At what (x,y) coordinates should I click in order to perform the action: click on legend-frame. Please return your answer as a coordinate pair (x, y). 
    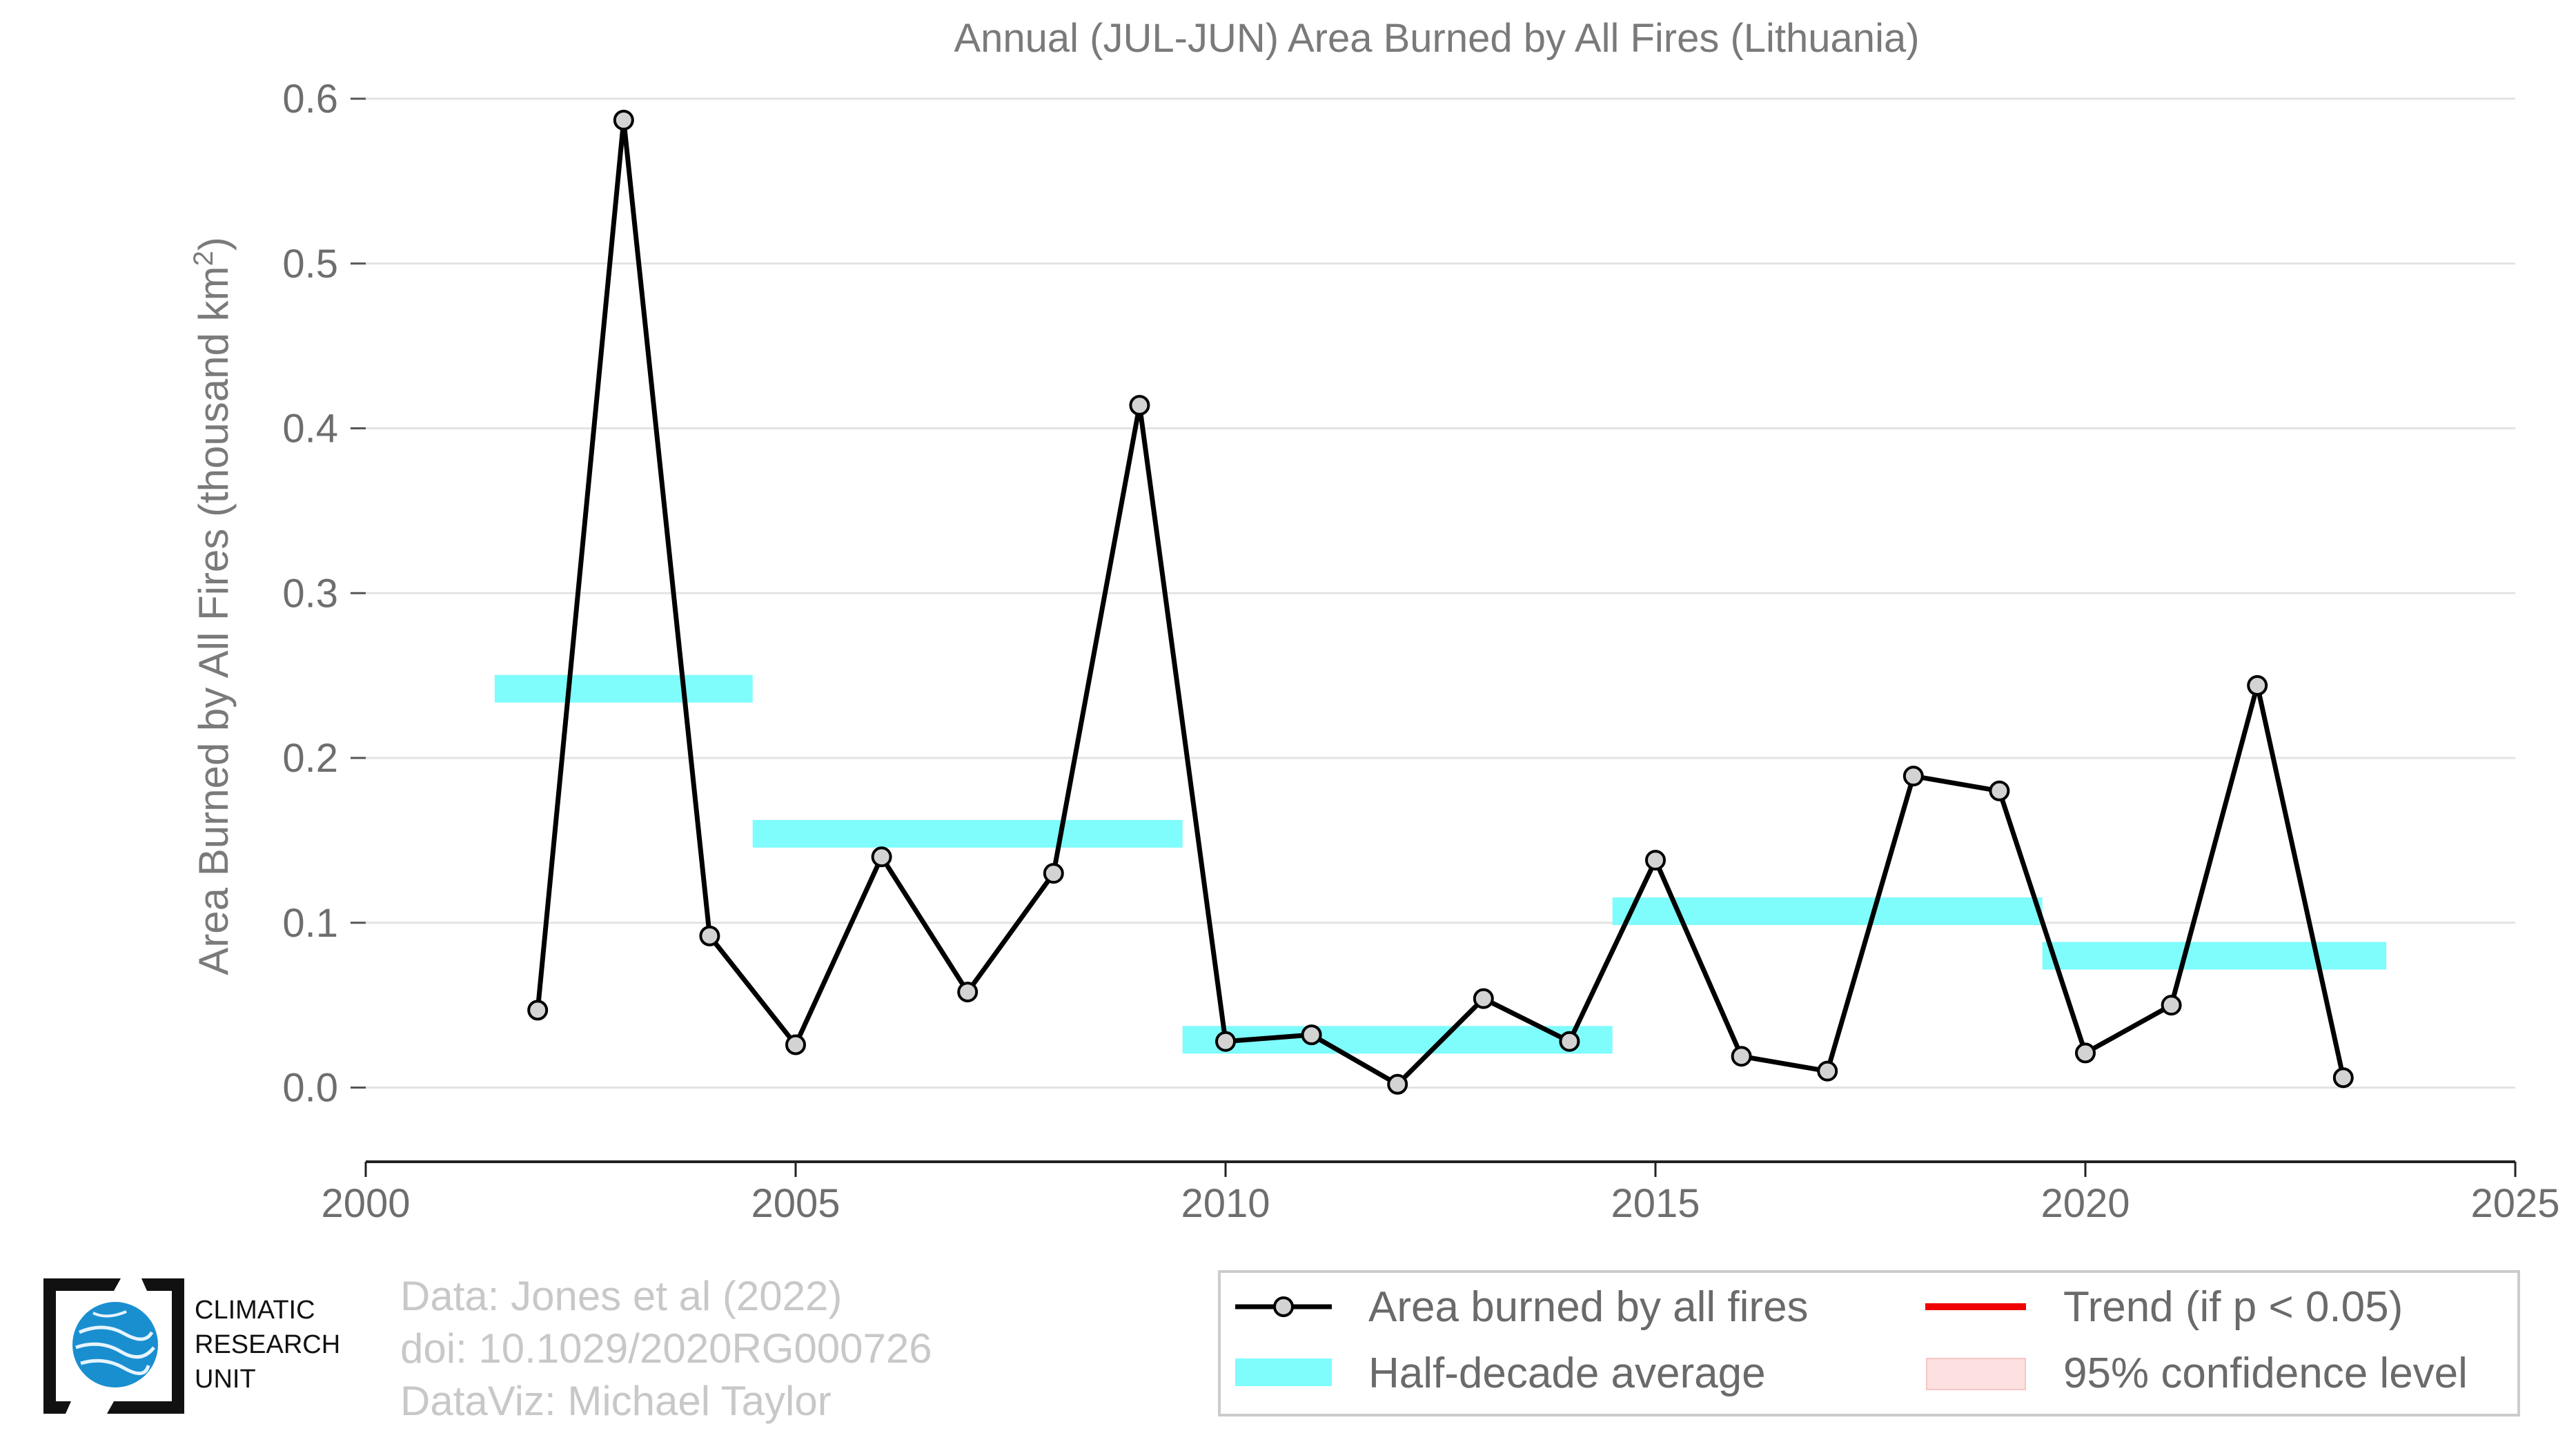
    Looking at the image, I should click on (1869, 1343).